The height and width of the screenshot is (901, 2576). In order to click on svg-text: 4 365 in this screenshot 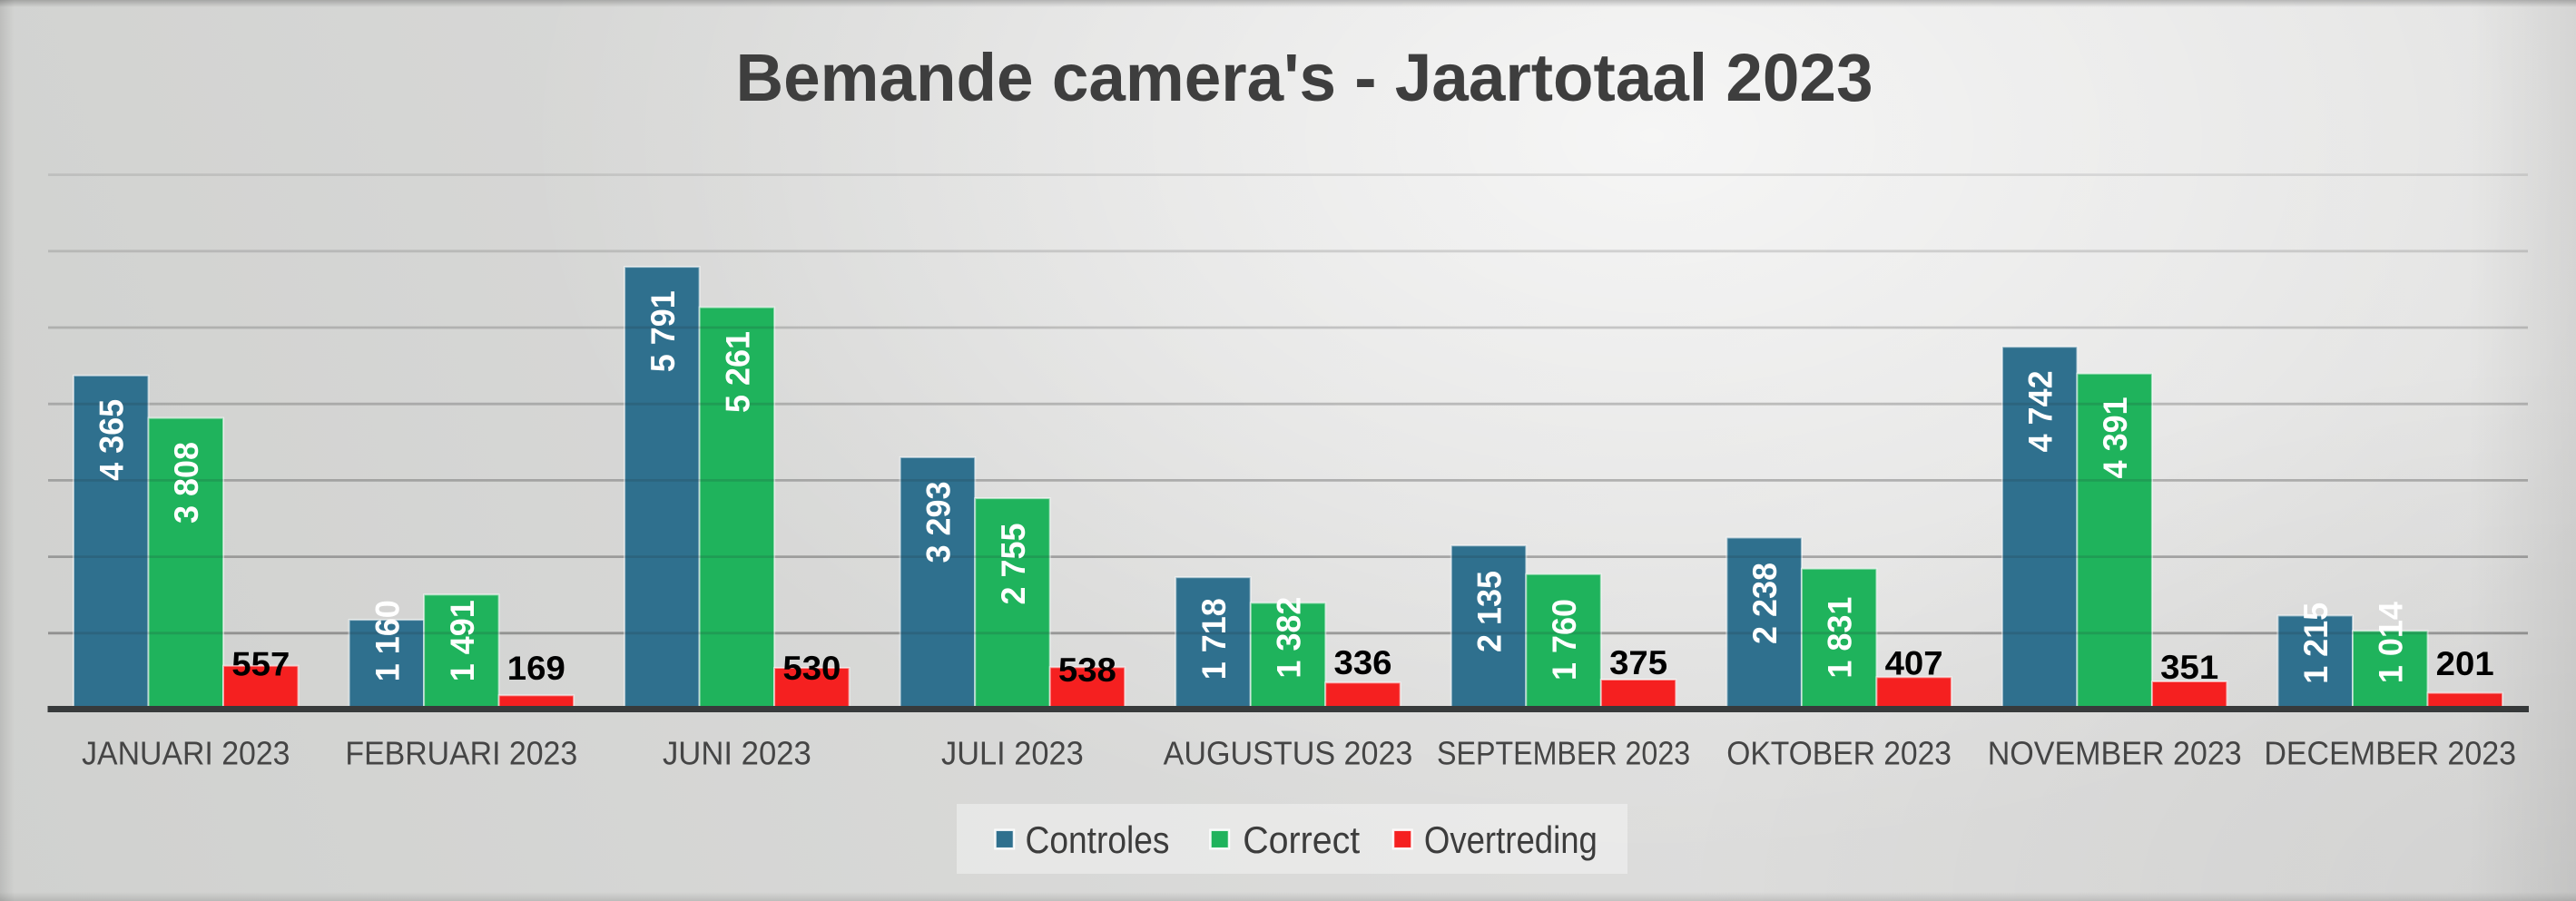, I will do `click(112, 440)`.